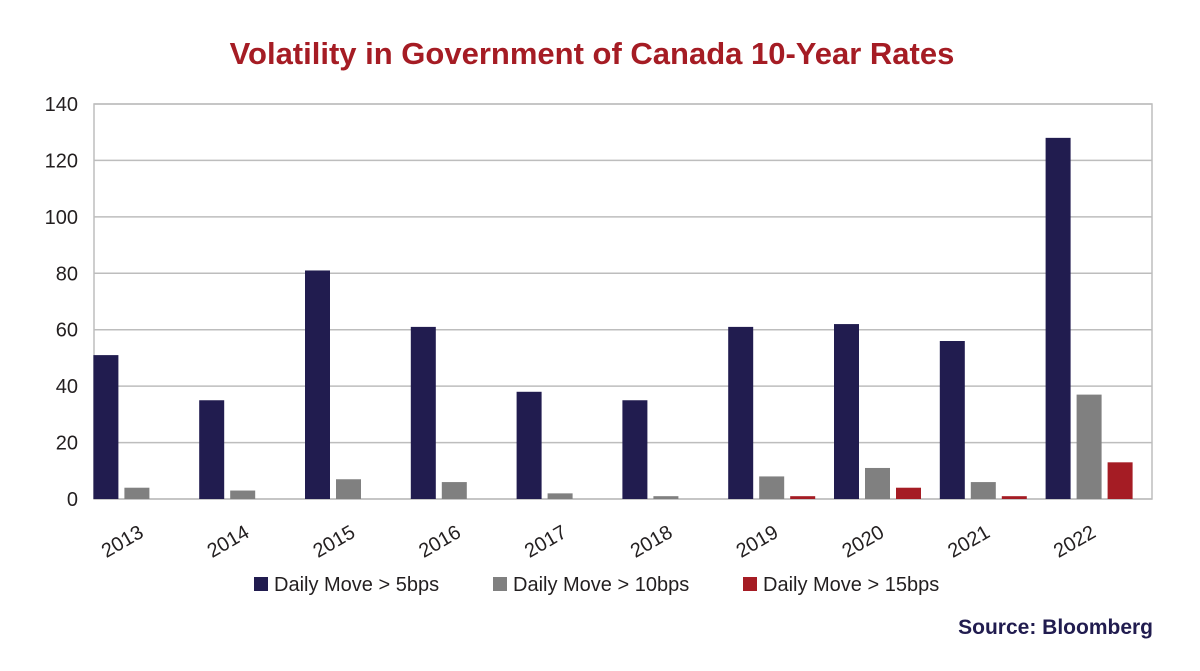 This screenshot has height=671, width=1200. I want to click on source-note: Source: Bloomberg, so click(1055, 627).